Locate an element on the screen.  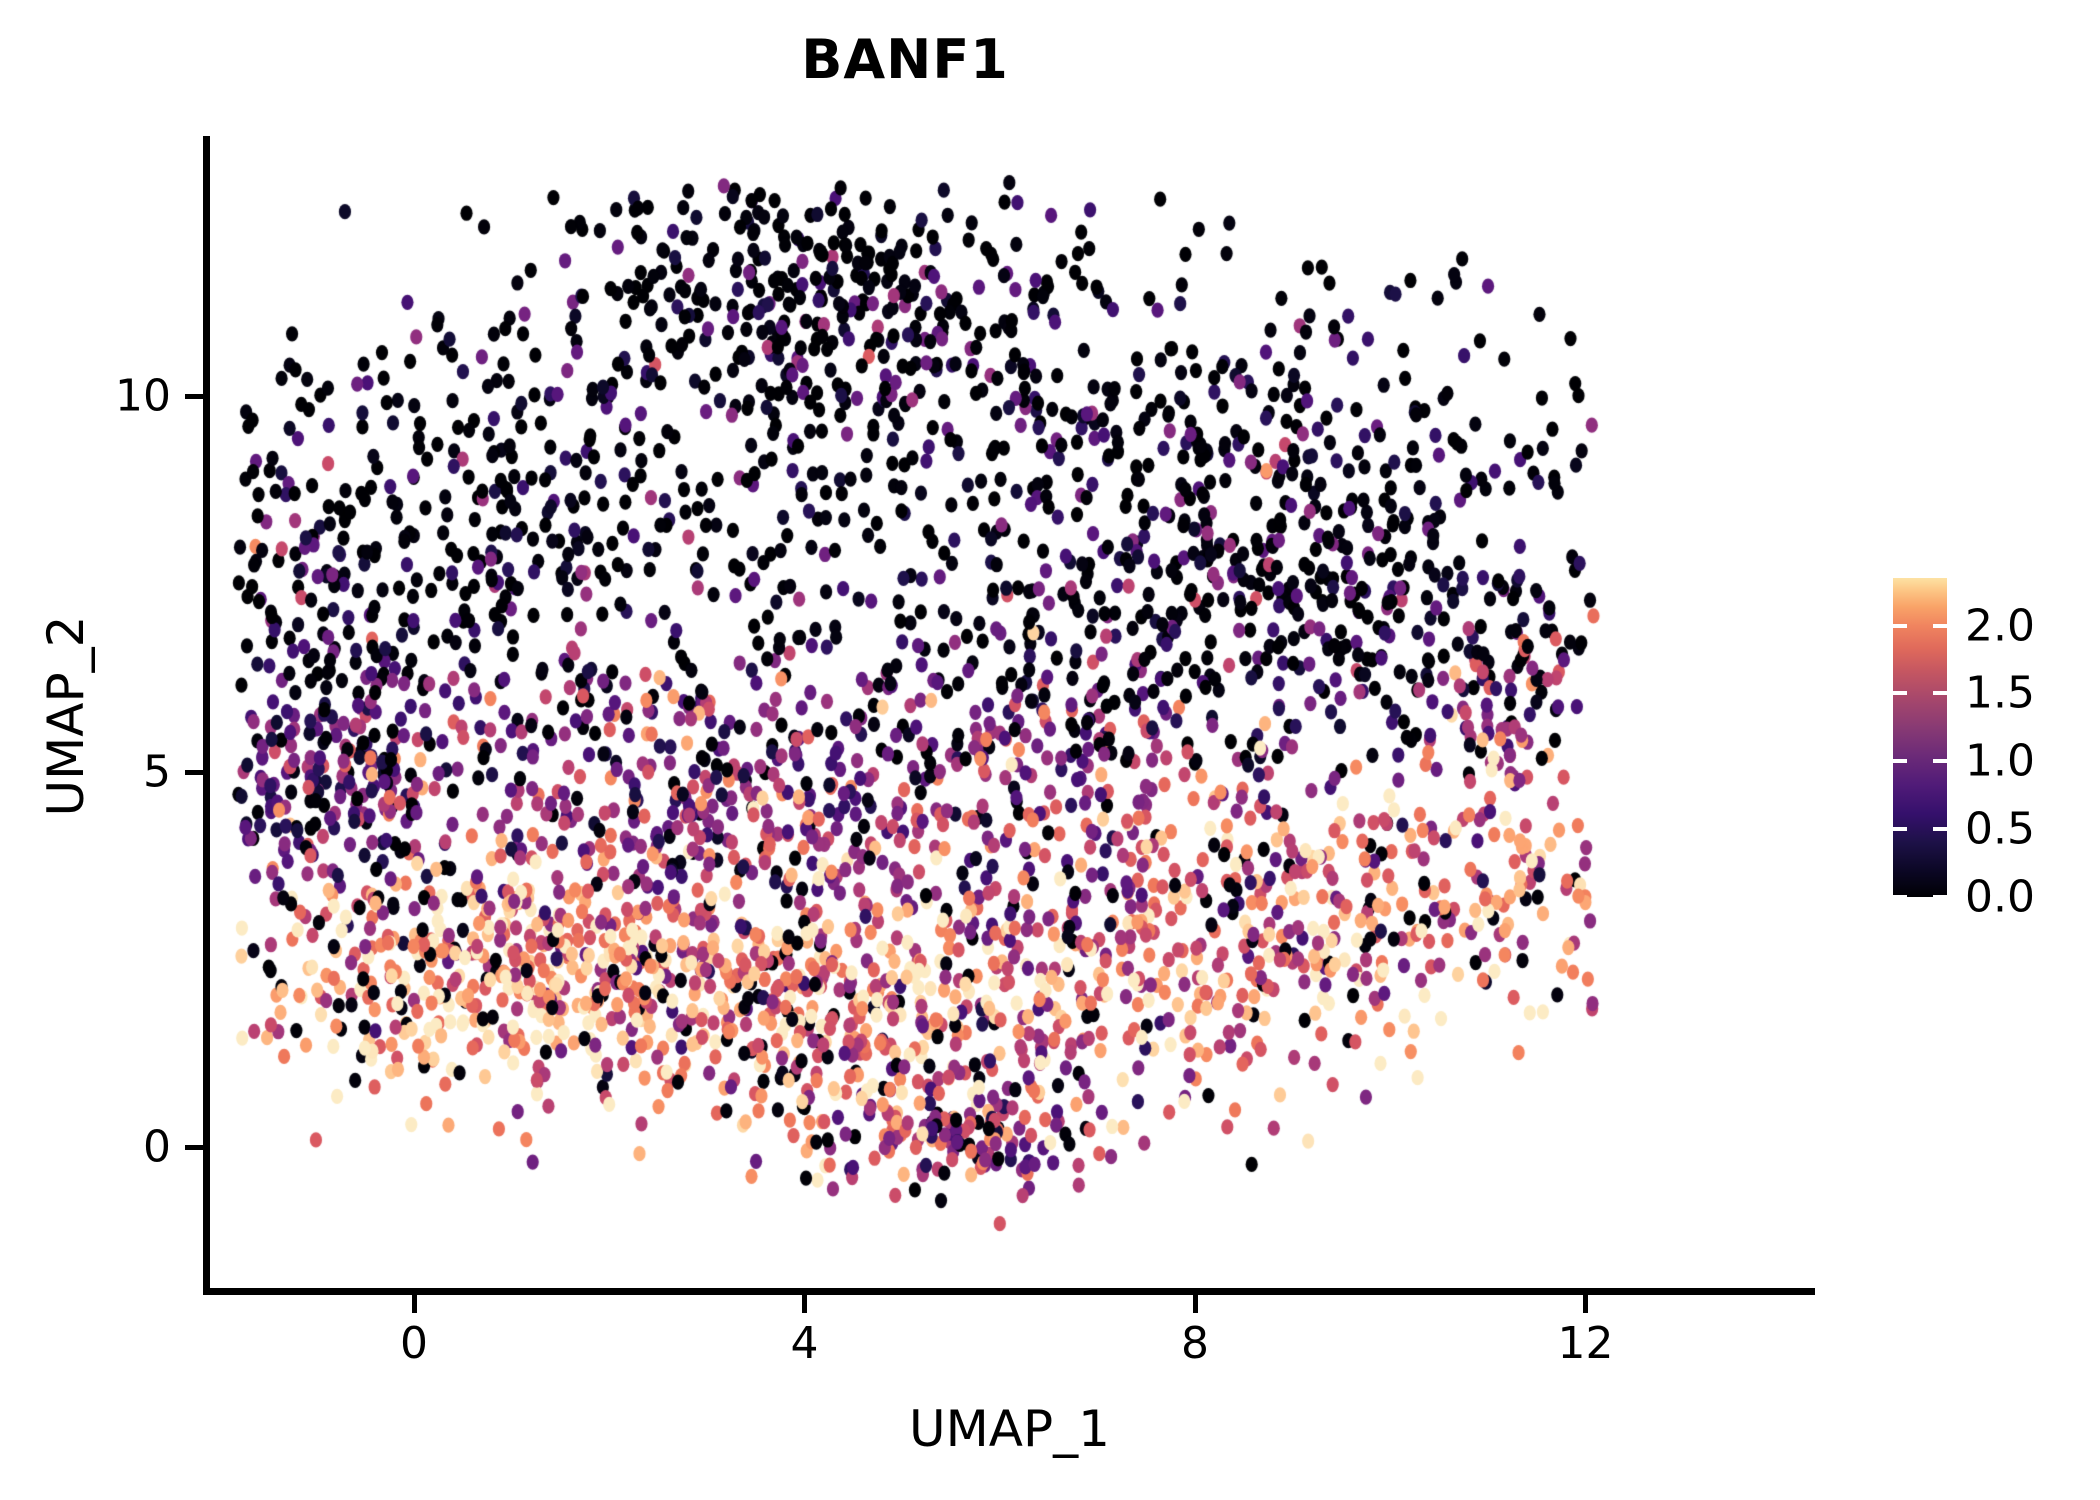
x-tick-label: 0 is located at coordinates (414, 1343).